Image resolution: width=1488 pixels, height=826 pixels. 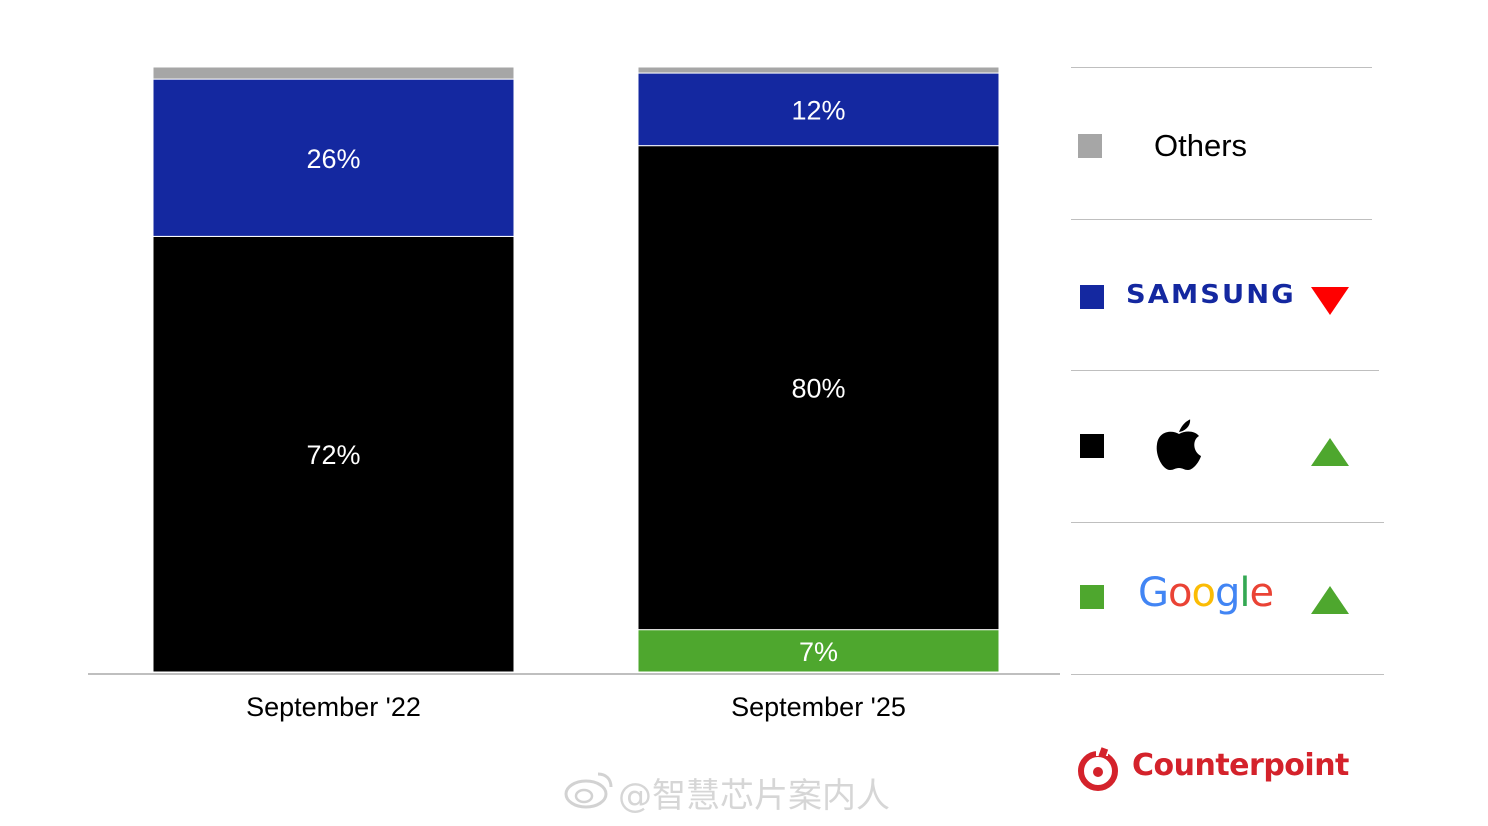 I want to click on google-logo-letter: G, so click(x=1153, y=593).